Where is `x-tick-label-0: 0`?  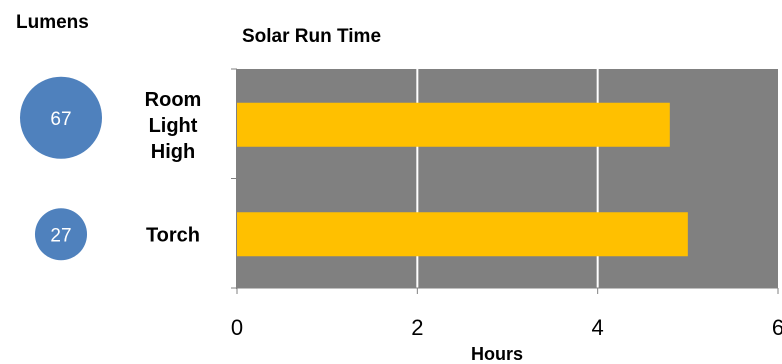
x-tick-label-0: 0 is located at coordinates (237, 327).